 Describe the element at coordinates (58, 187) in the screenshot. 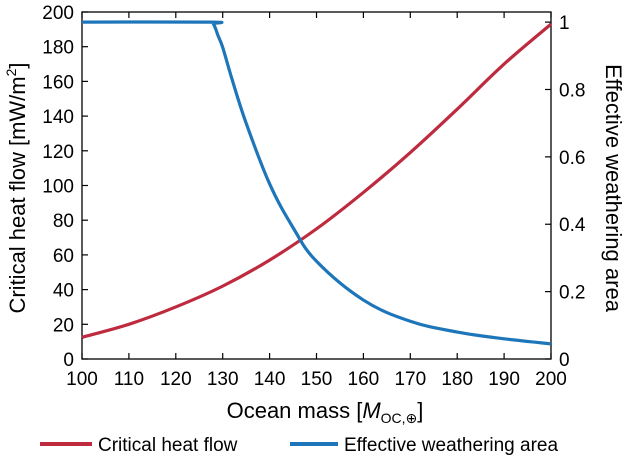

I see `y-left-tick-label: 100` at that location.